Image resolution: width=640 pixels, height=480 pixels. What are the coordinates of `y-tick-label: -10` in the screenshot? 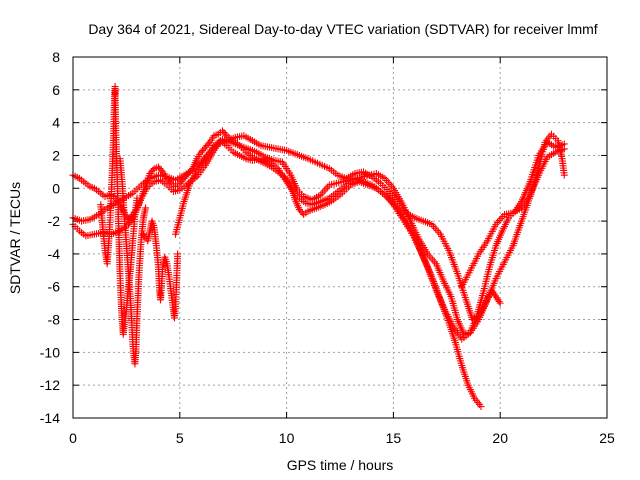 It's located at (50, 352).